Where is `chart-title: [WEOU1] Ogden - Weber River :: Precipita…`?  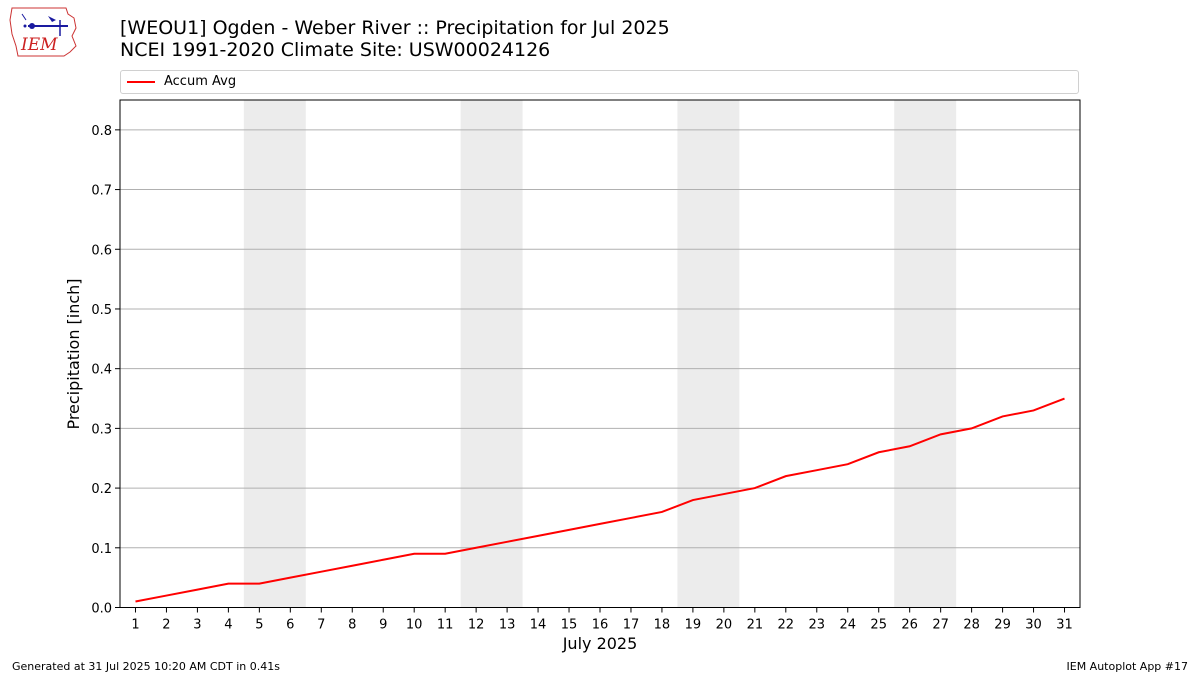 chart-title: [WEOU1] Ogden - Weber River :: Precipita… is located at coordinates (395, 39).